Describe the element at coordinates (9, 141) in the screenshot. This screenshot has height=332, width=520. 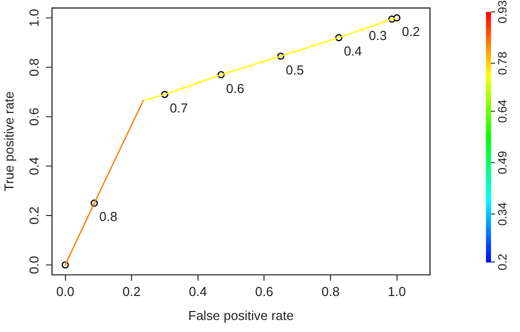
I see `y-axis-title: True positive rate` at that location.